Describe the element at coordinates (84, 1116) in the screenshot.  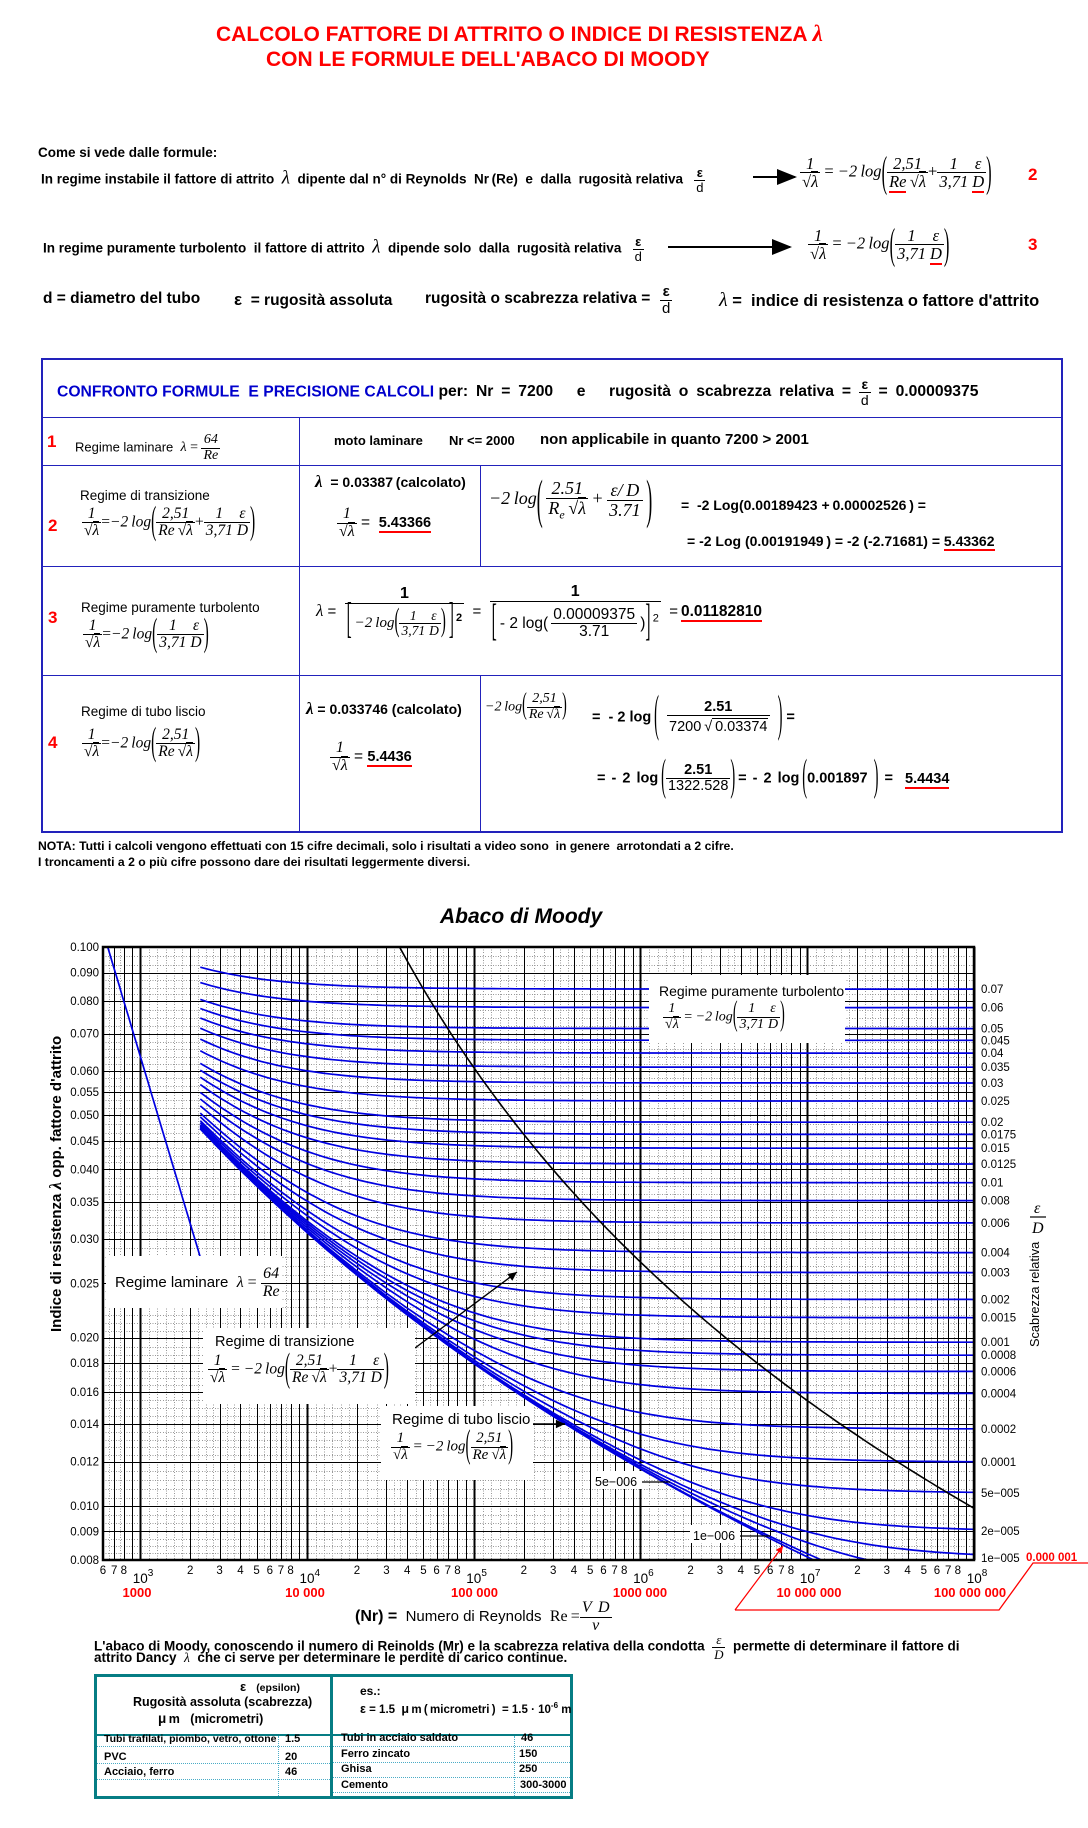
I see `svg-text: 0.050` at that location.